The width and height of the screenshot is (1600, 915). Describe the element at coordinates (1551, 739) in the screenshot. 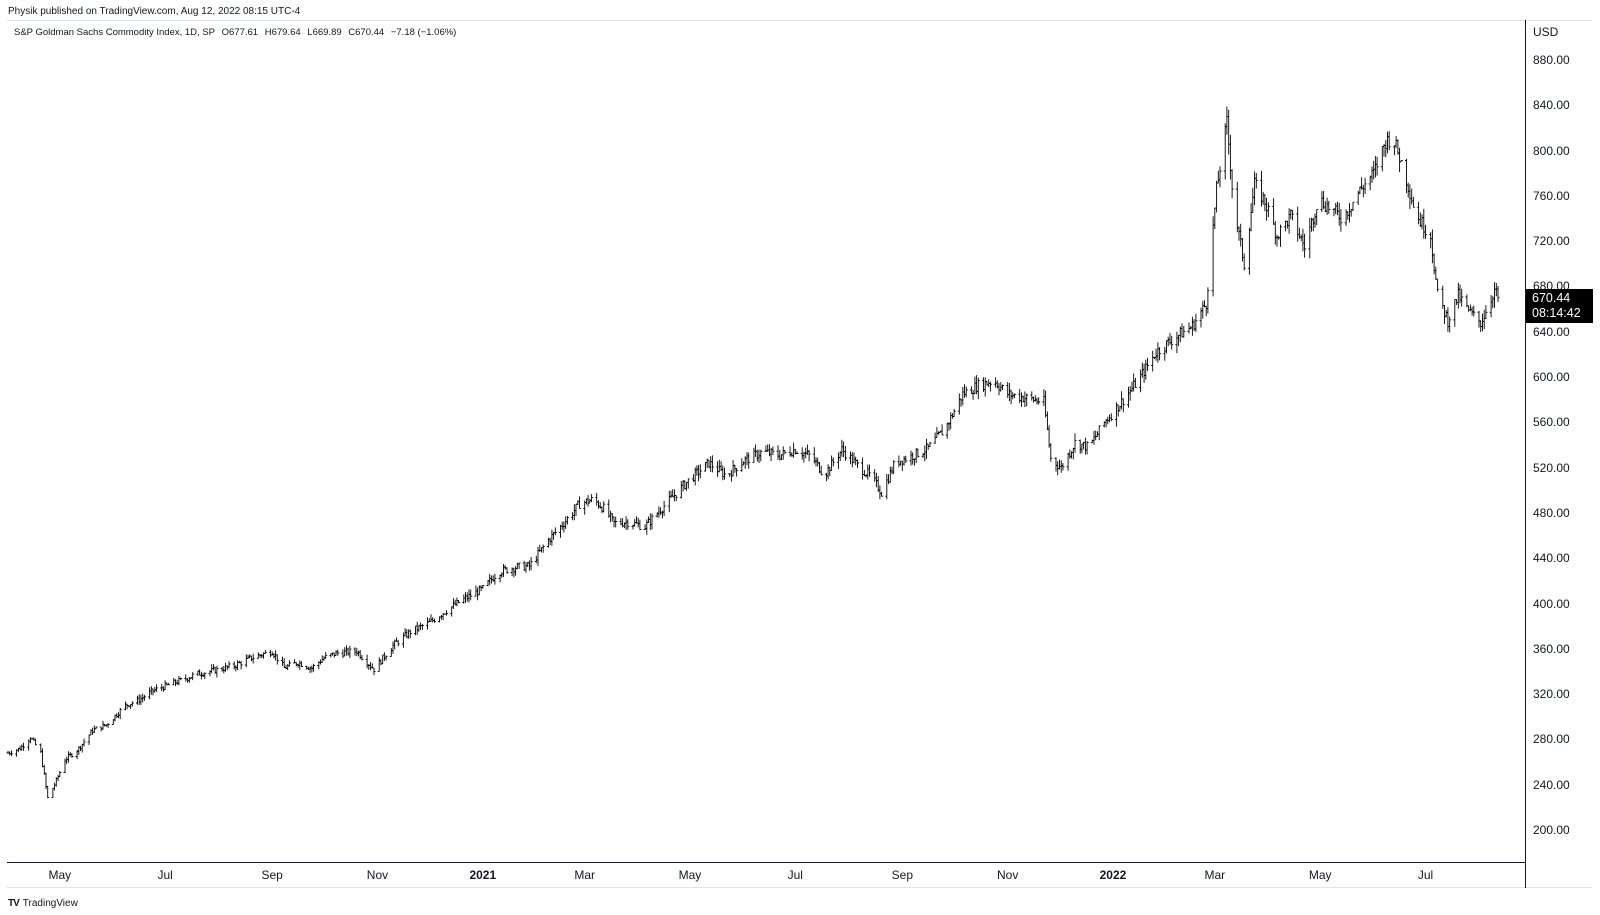

I see `price-tick-label: 280.00` at that location.